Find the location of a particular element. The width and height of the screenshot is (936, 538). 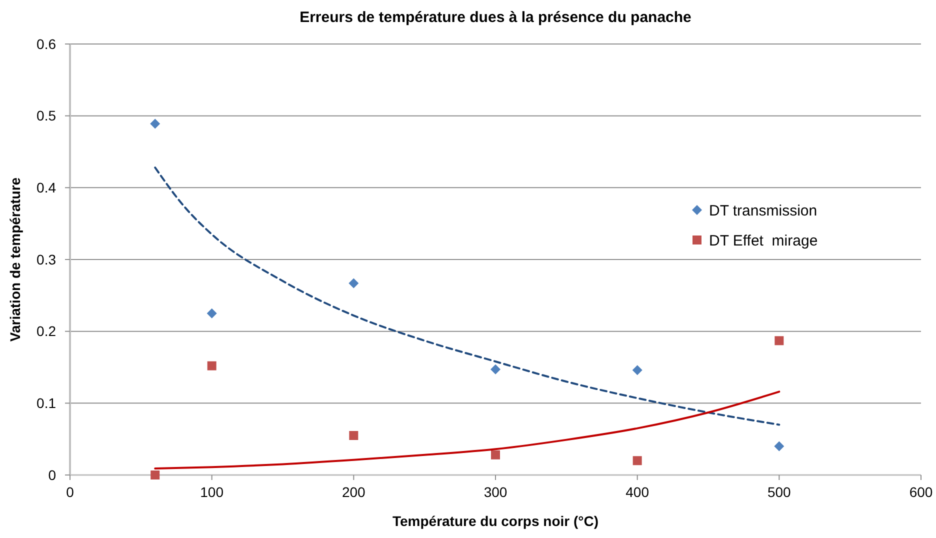

y-tick-label: 0.5 is located at coordinates (46, 116).